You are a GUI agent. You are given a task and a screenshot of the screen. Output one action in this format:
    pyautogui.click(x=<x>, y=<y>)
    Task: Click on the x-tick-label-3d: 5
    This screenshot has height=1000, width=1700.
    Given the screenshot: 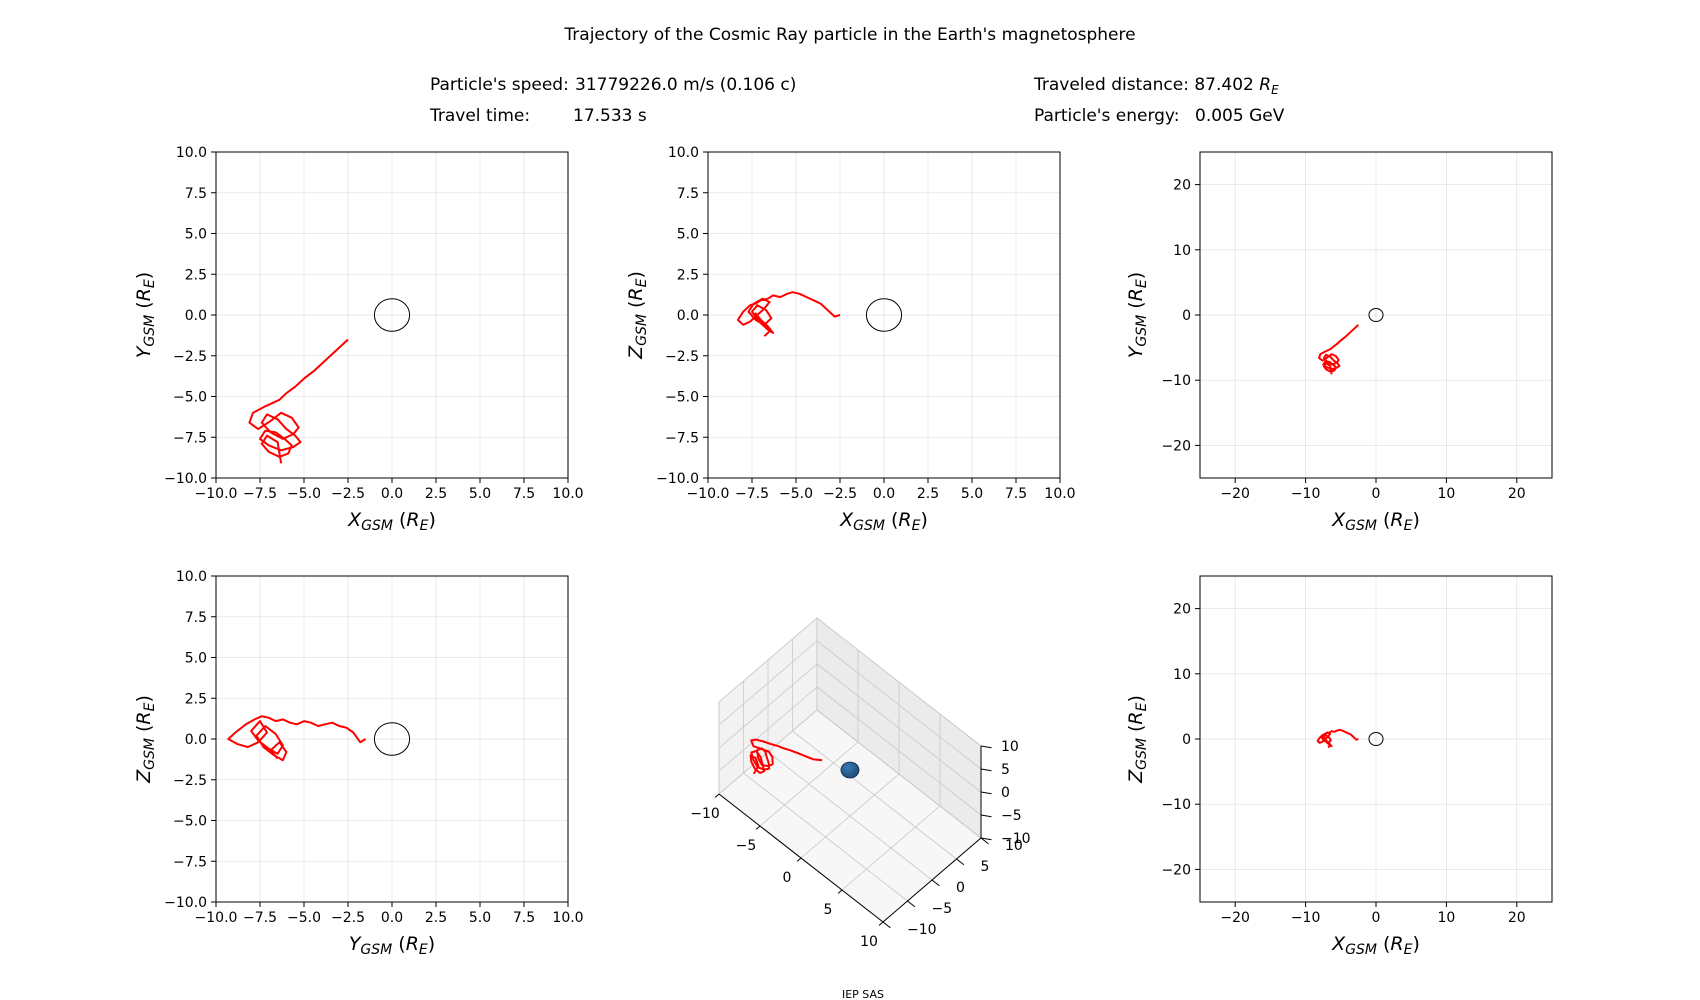 What is the action you would take?
    pyautogui.click(x=828, y=910)
    